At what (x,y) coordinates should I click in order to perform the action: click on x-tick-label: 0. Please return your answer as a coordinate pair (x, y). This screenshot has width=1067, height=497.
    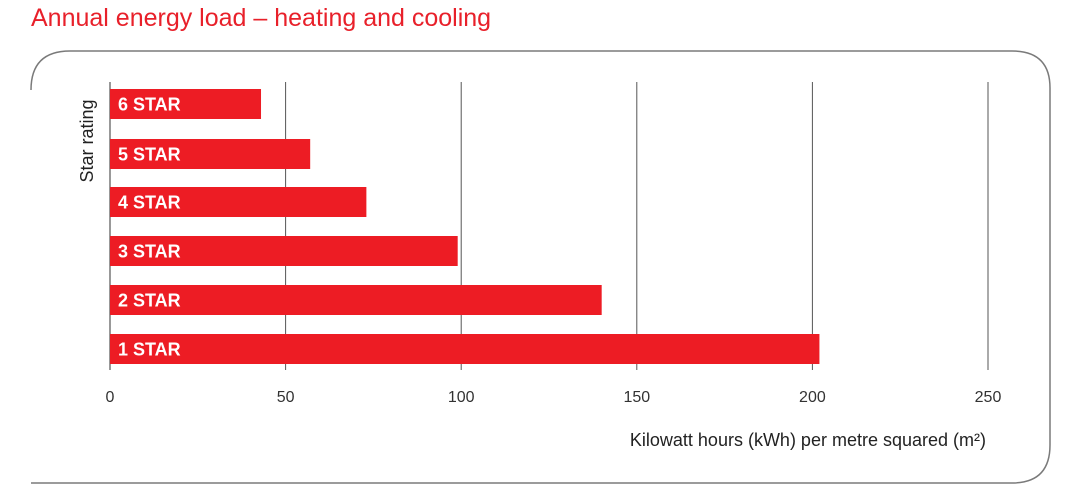
    Looking at the image, I should click on (110, 397).